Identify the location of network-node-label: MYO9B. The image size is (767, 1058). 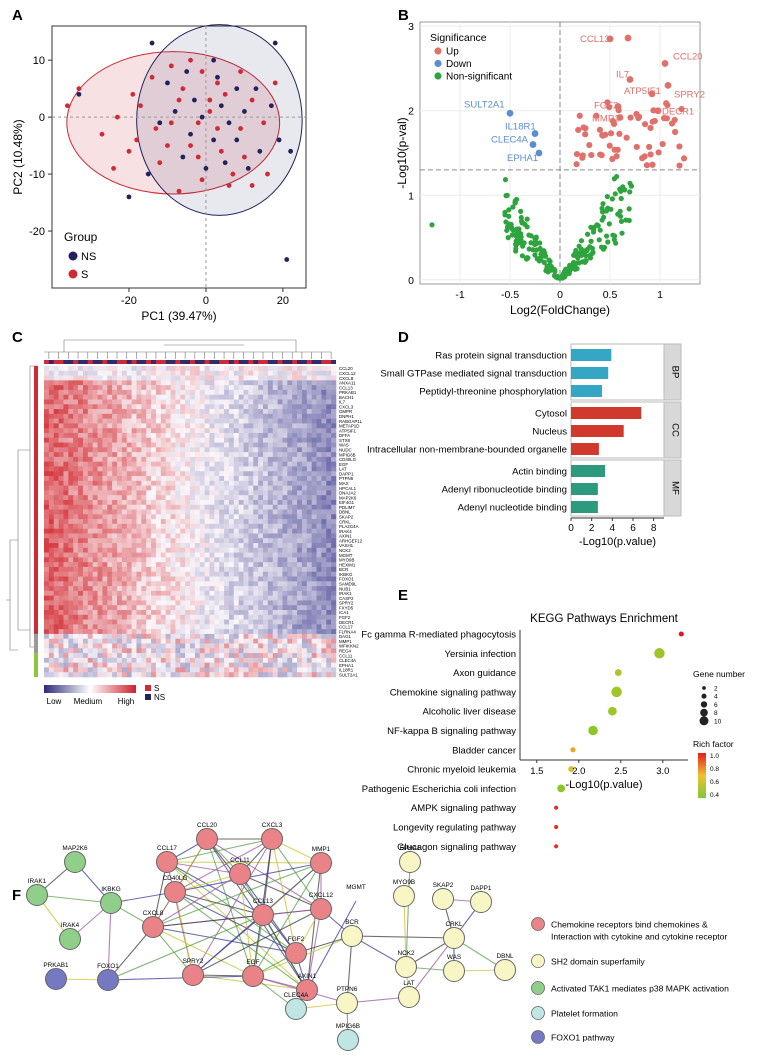
(404, 882).